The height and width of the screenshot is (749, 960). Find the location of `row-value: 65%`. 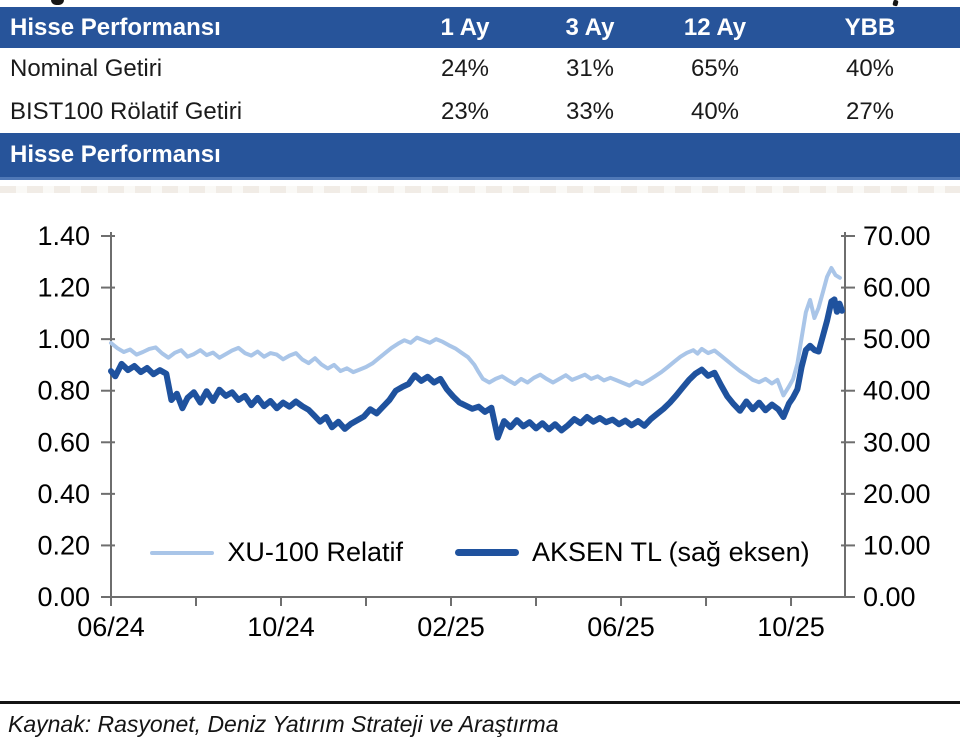

row-value: 65% is located at coordinates (715, 68).